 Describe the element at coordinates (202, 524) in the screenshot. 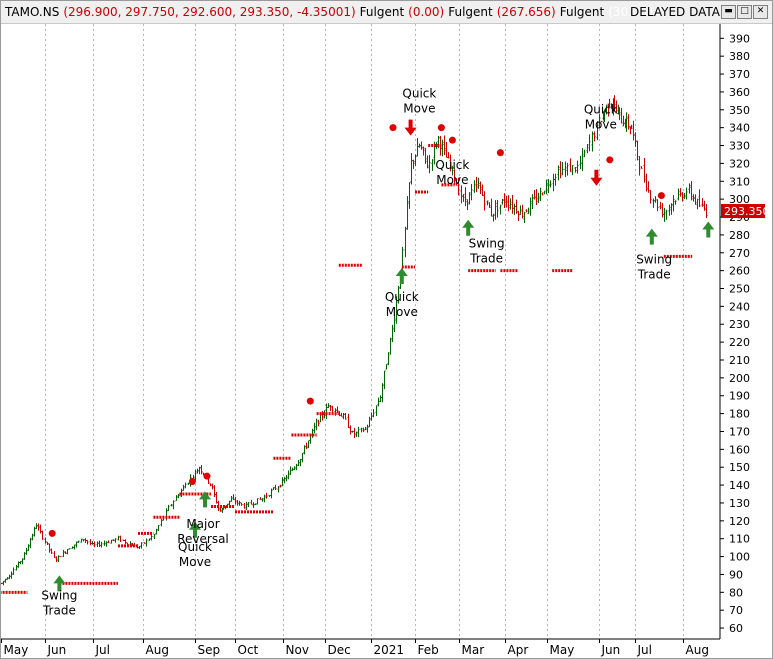

I see `annotation-line: Major` at that location.